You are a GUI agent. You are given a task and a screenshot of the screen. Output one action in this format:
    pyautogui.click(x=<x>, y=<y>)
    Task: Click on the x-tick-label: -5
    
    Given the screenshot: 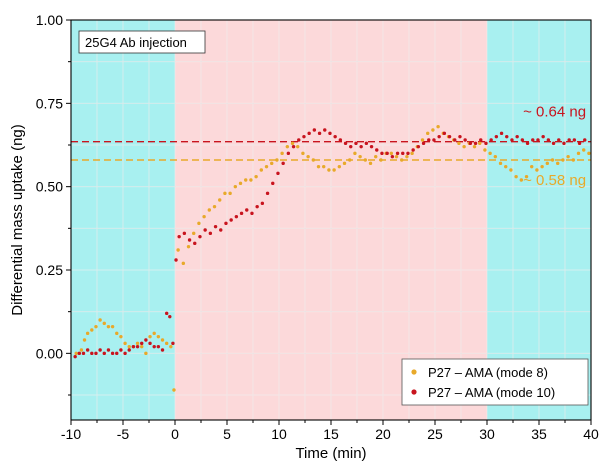 What is the action you would take?
    pyautogui.click(x=123, y=434)
    